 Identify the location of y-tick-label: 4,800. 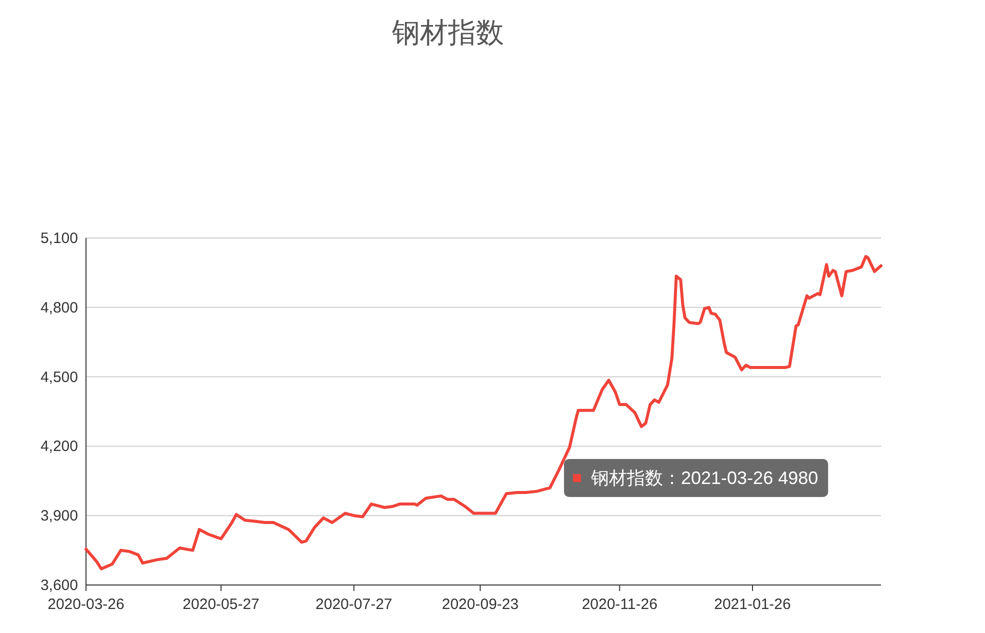
(59, 307).